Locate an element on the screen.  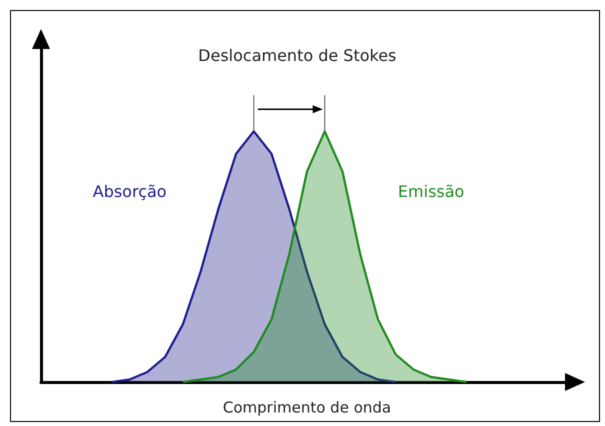
text: Emissão is located at coordinates (431, 191).